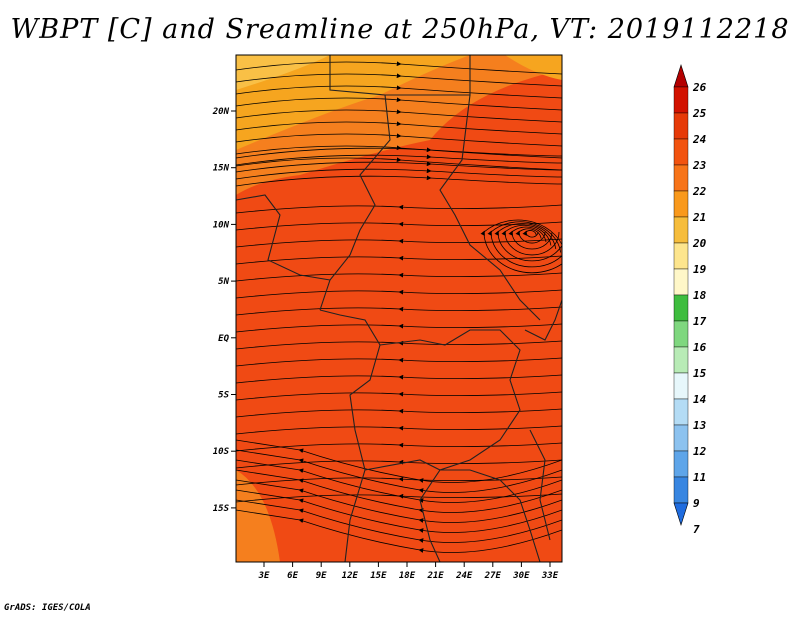 The width and height of the screenshot is (800, 618). I want to click on lat-tick-label: EQ, so click(223, 339).